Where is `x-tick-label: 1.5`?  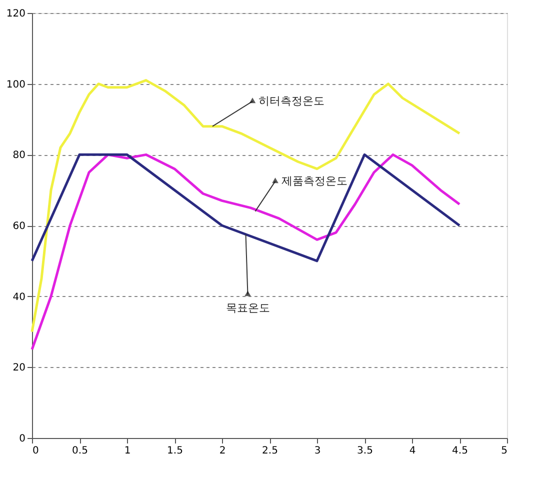
x-tick-label: 1.5 is located at coordinates (175, 451).